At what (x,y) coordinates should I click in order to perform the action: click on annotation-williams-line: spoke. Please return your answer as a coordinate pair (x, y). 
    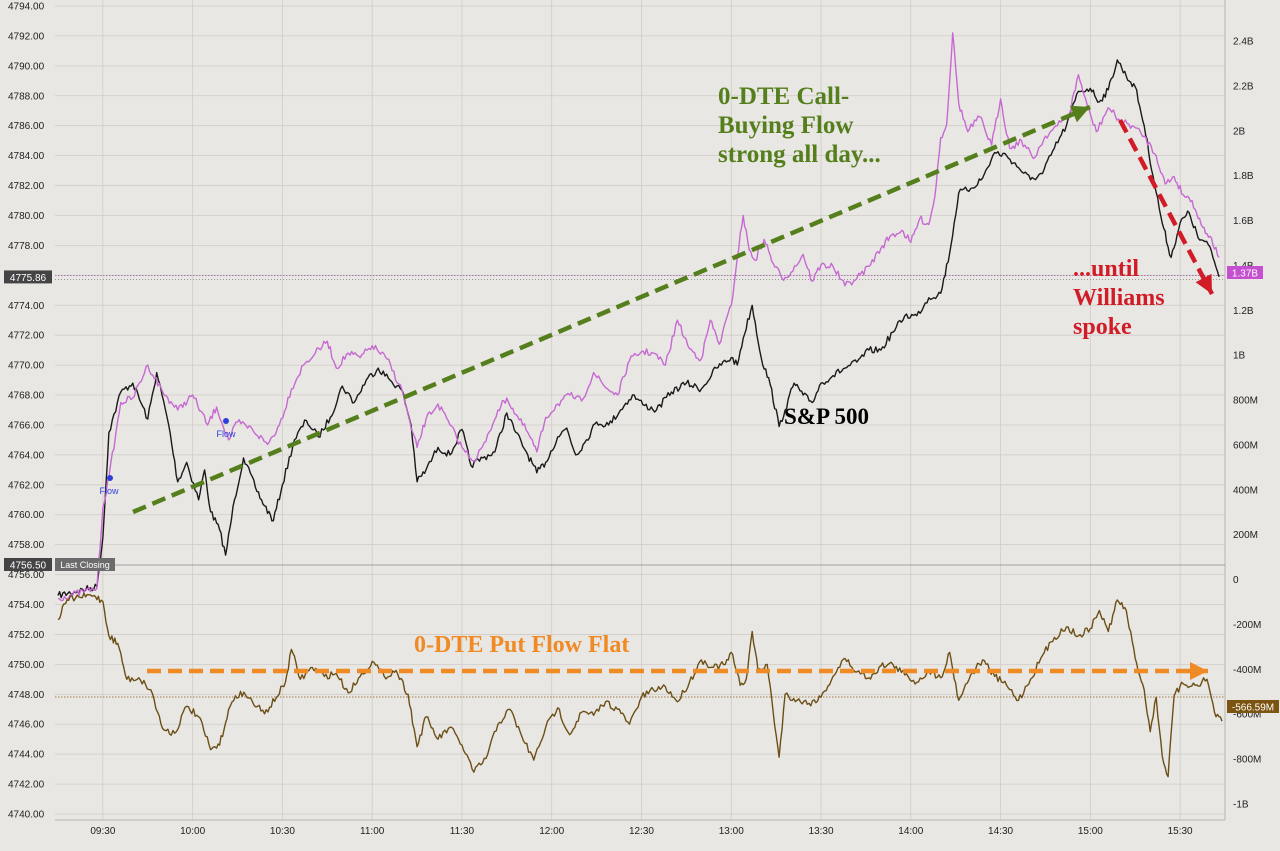
    Looking at the image, I should click on (1102, 327).